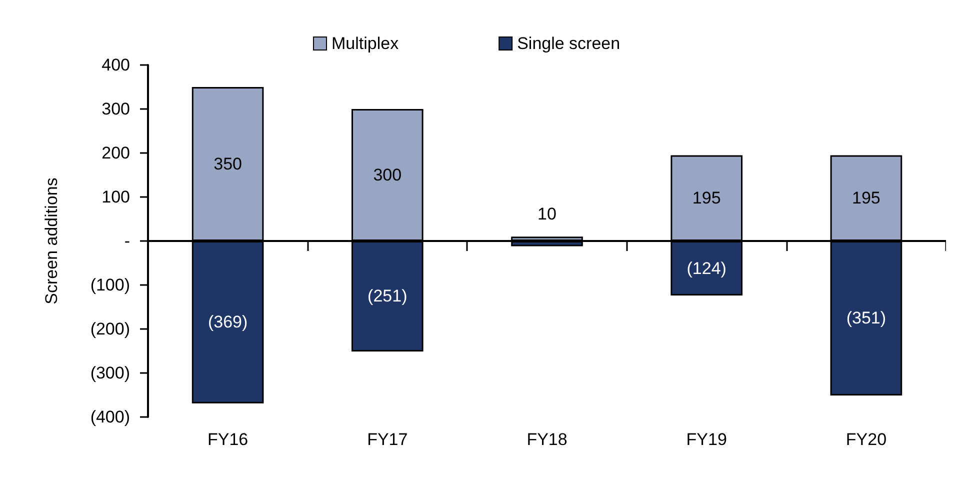  What do you see at coordinates (568, 43) in the screenshot?
I see `legend-label: Single screen` at bounding box center [568, 43].